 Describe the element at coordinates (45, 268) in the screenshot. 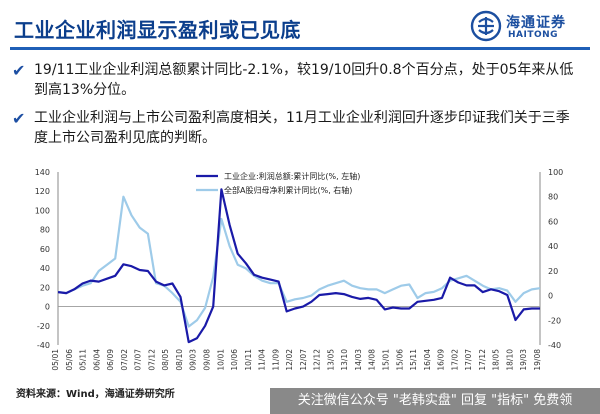

I see `y-left-tick-label: 40` at that location.